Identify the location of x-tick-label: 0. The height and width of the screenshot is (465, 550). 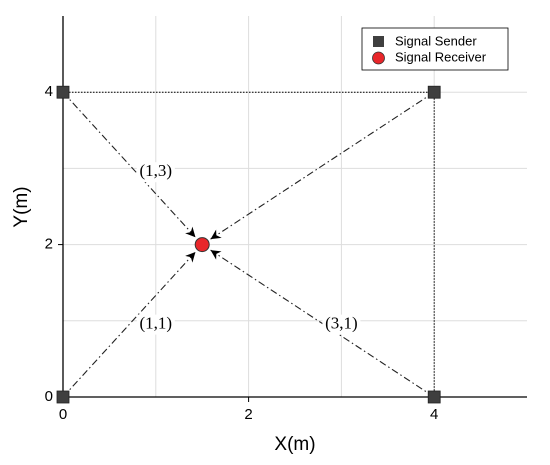
(63, 414).